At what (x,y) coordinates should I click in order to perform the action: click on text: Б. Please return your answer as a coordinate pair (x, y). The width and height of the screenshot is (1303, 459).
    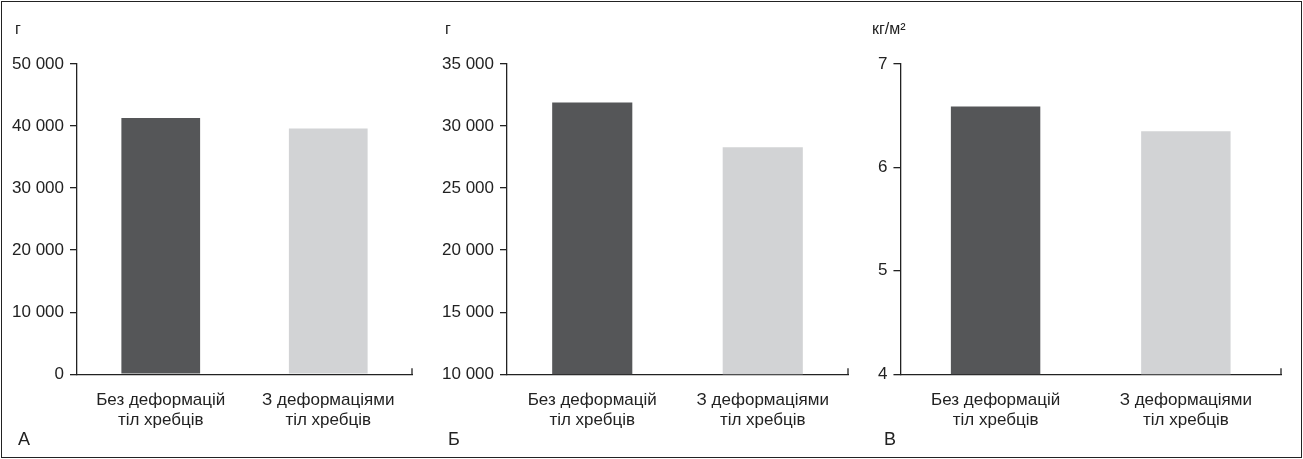
    Looking at the image, I should click on (454, 438).